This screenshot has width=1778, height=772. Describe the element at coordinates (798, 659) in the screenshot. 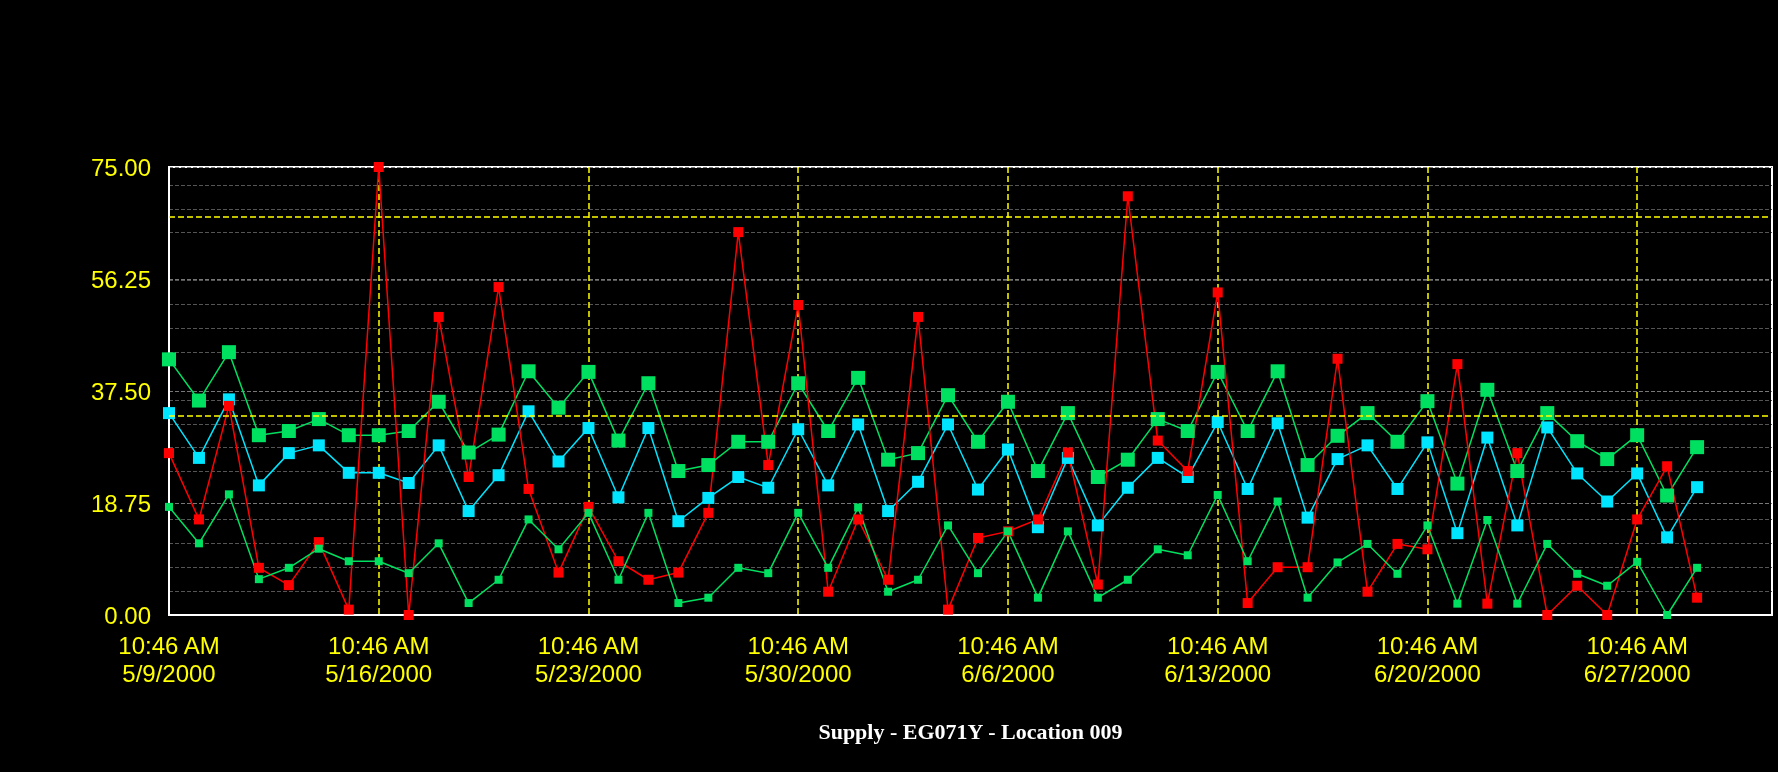

I see `x-tick-label: 10:46 AM 5/30/2000` at that location.